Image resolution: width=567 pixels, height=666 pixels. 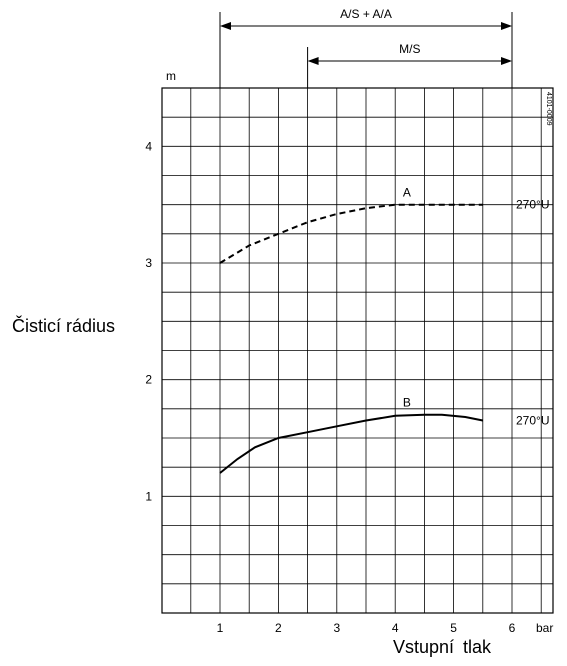 I want to click on x-tick-label: 5, so click(x=453, y=628).